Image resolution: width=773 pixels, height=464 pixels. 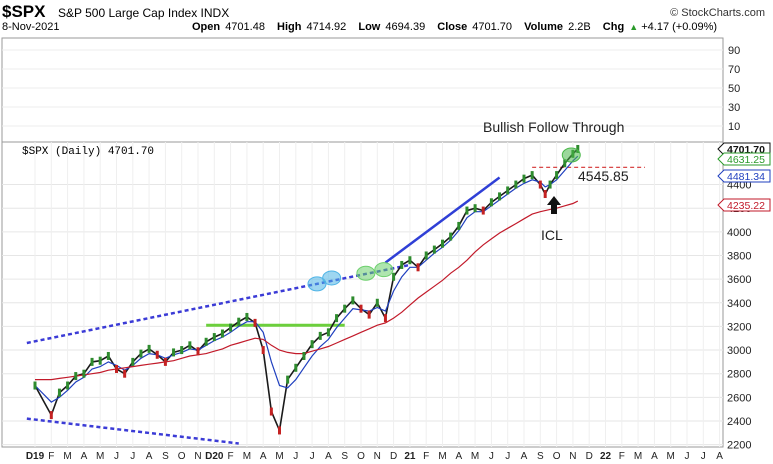 What do you see at coordinates (734, 70) in the screenshot?
I see `upper-tick-label: 70` at bounding box center [734, 70].